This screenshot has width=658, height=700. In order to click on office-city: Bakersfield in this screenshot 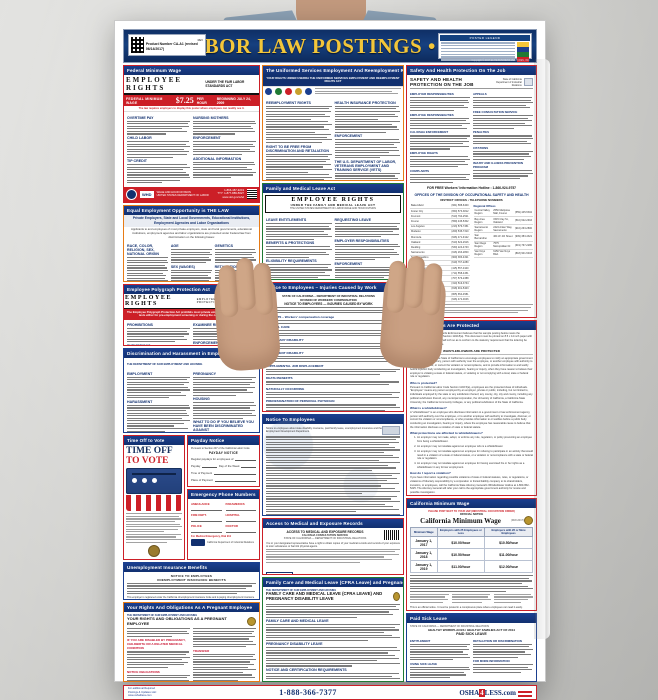, I will do `click(425, 206)`.